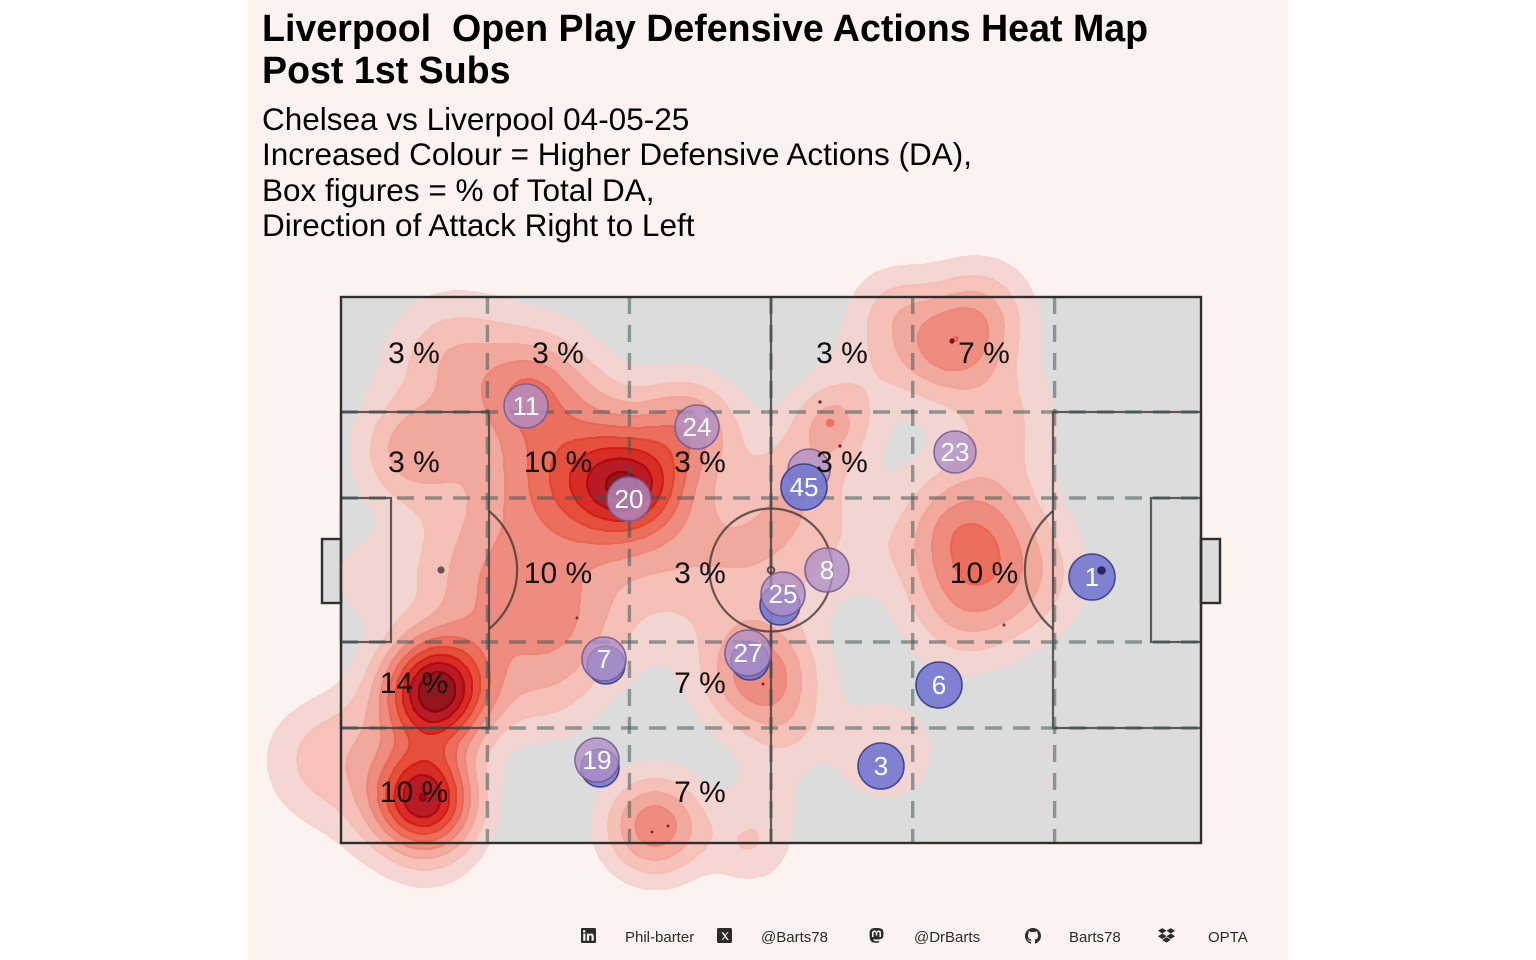  Describe the element at coordinates (597, 760) in the screenshot. I see `svg-text: 19` at that location.